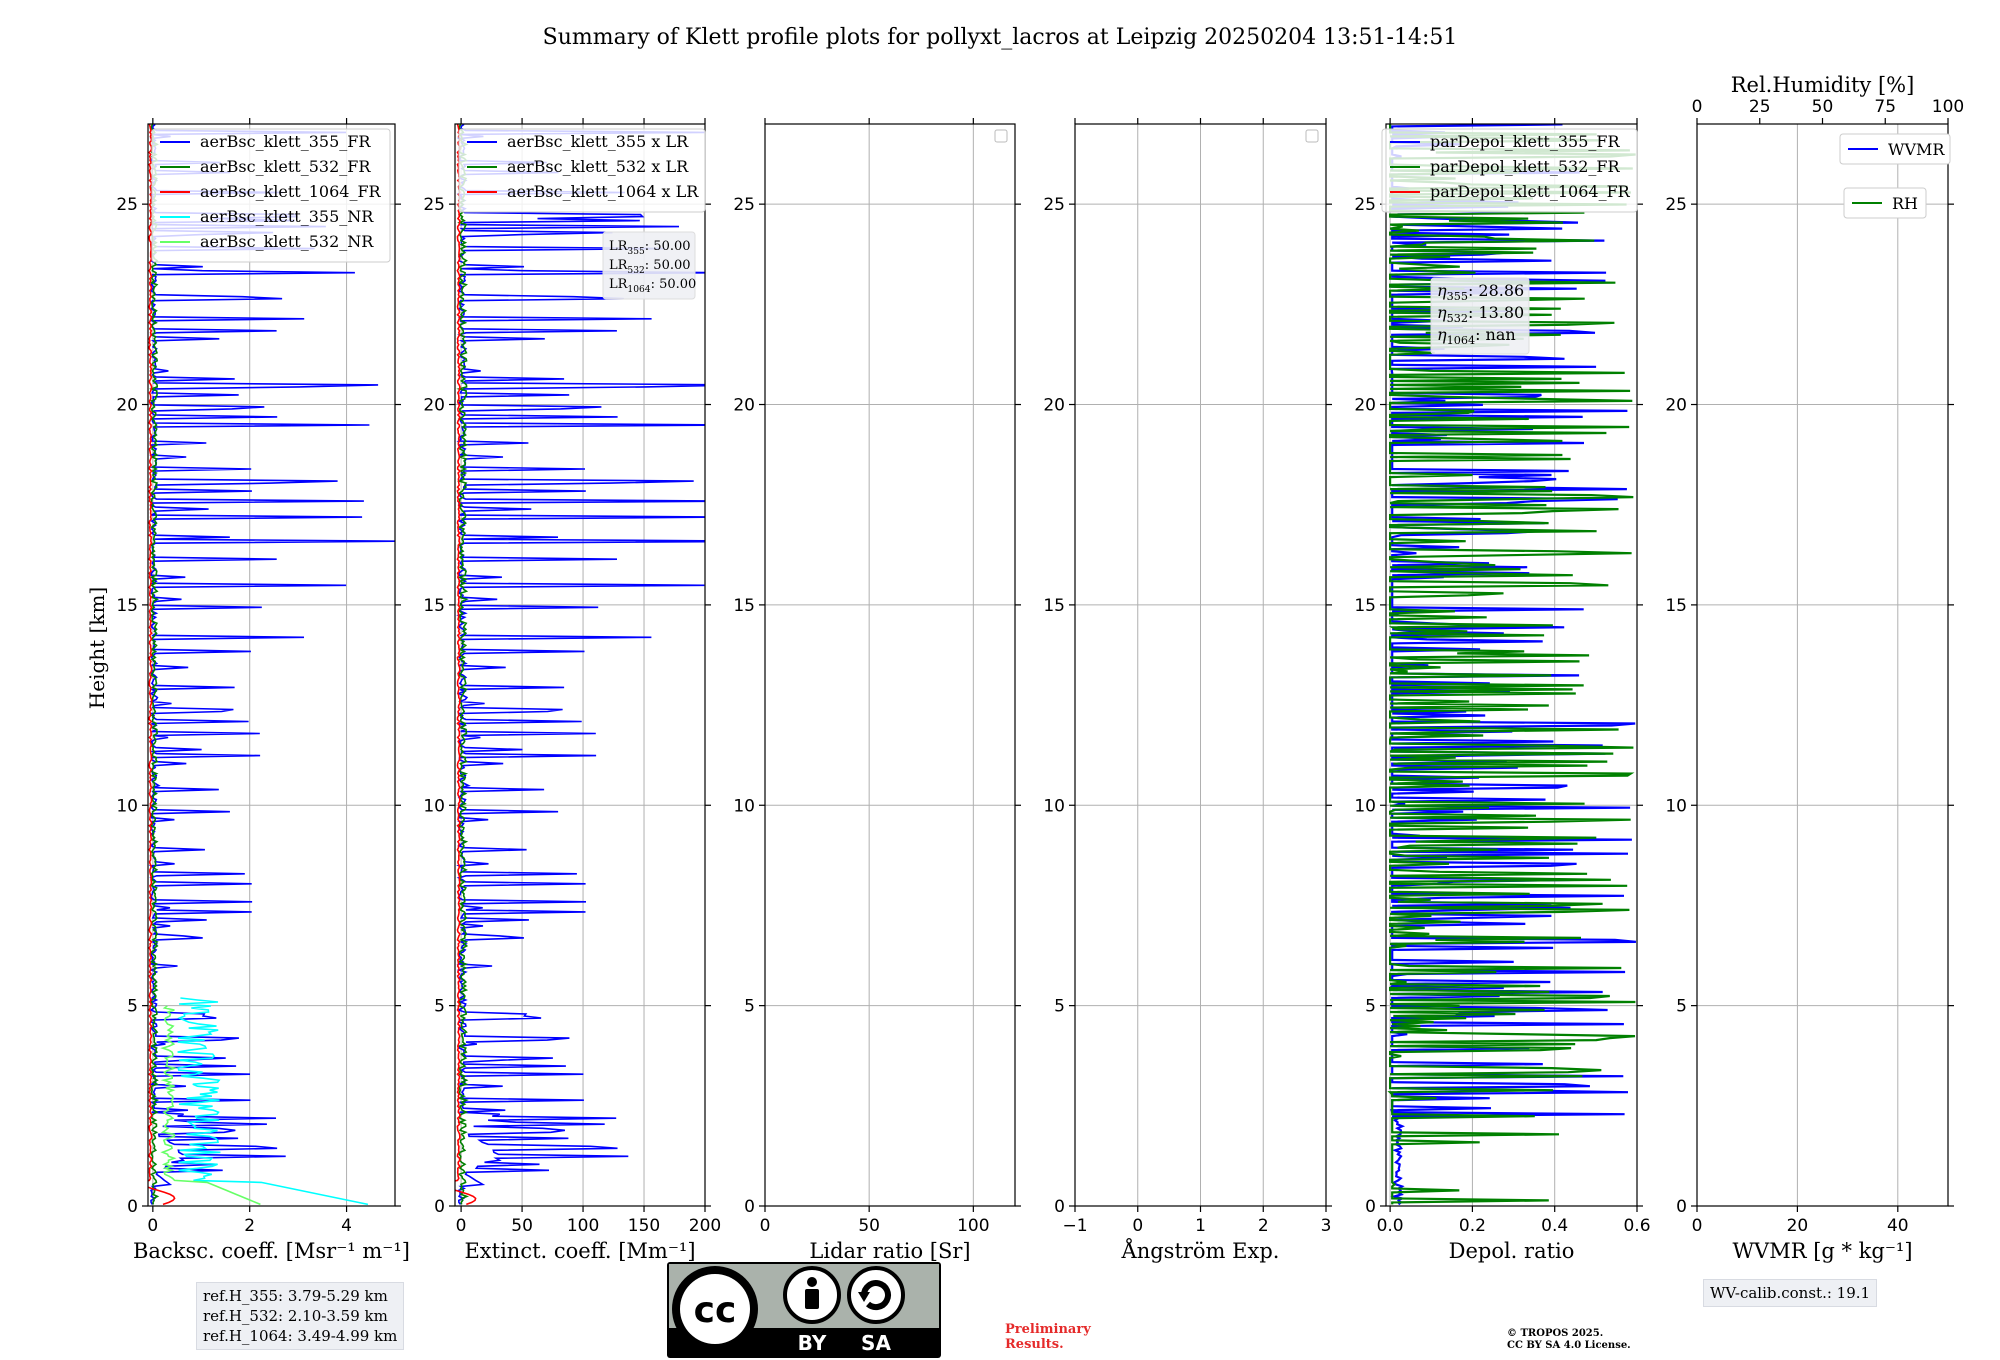 The image size is (2000, 1360). What do you see at coordinates (1798, 1226) in the screenshot?
I see `x-tick-label: 20` at bounding box center [1798, 1226].